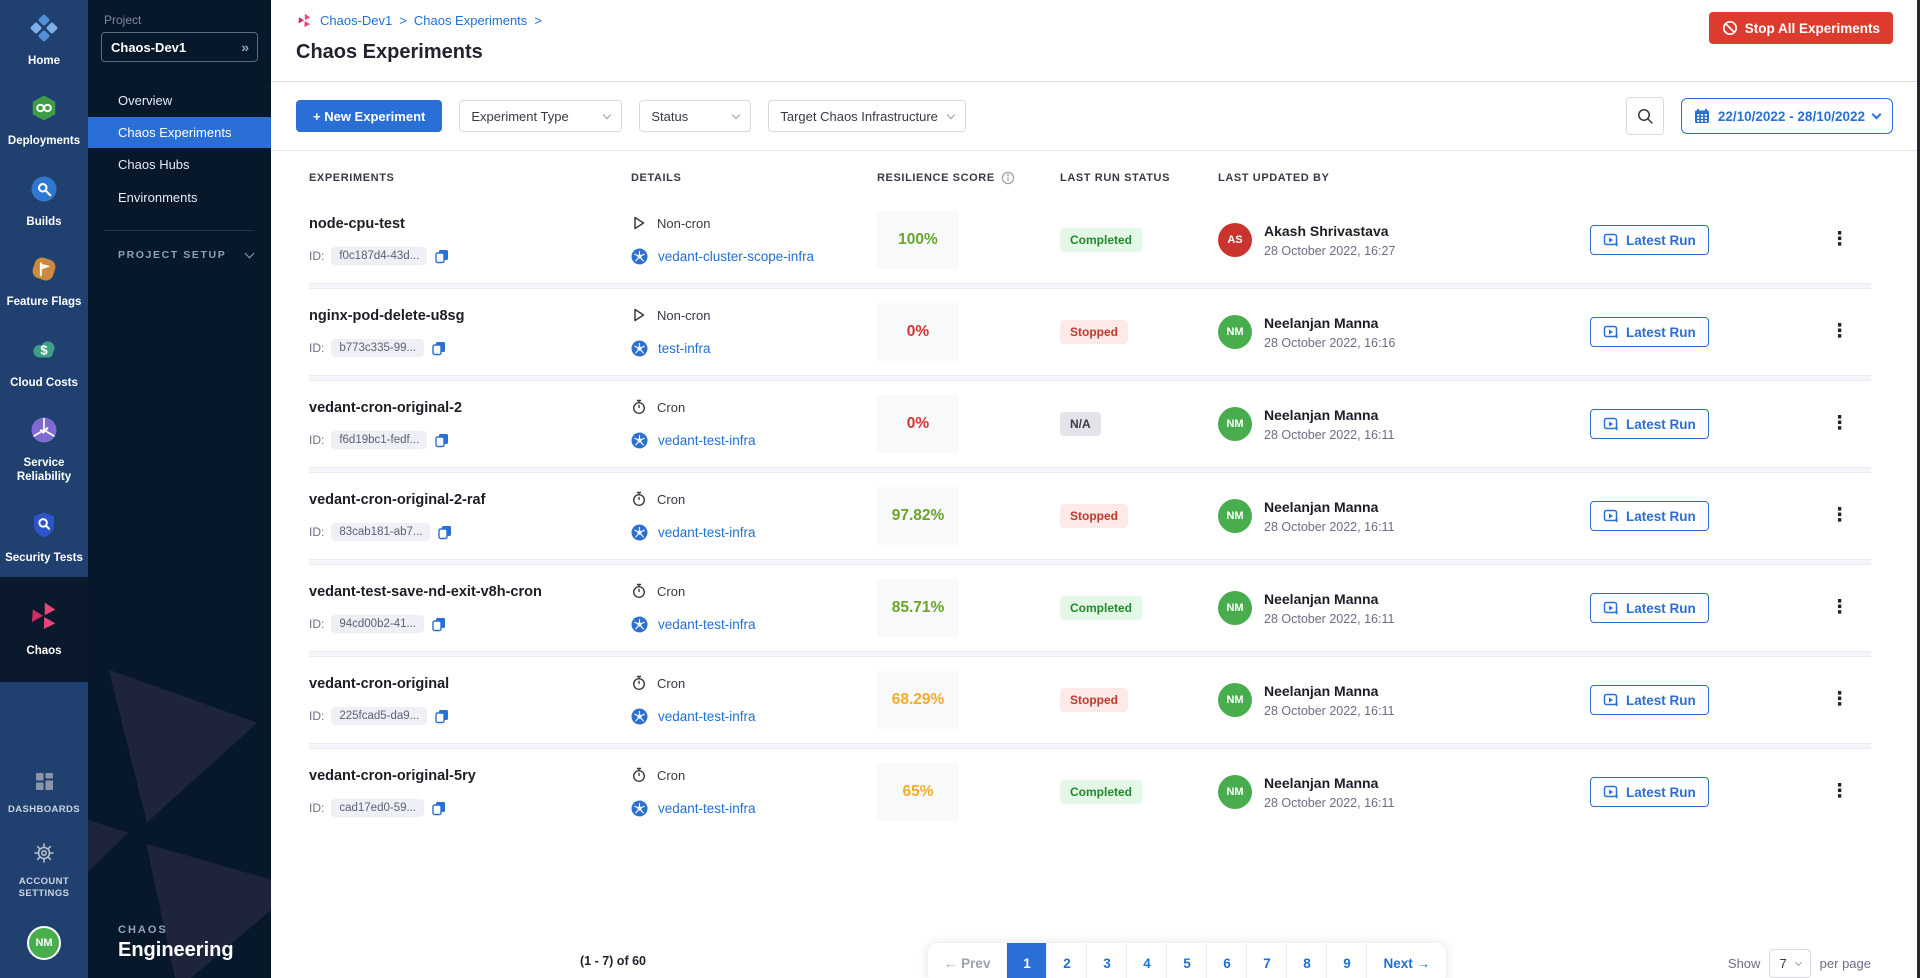 The height and width of the screenshot is (978, 1920). Describe the element at coordinates (44, 855) in the screenshot. I see `gear-icon` at that location.